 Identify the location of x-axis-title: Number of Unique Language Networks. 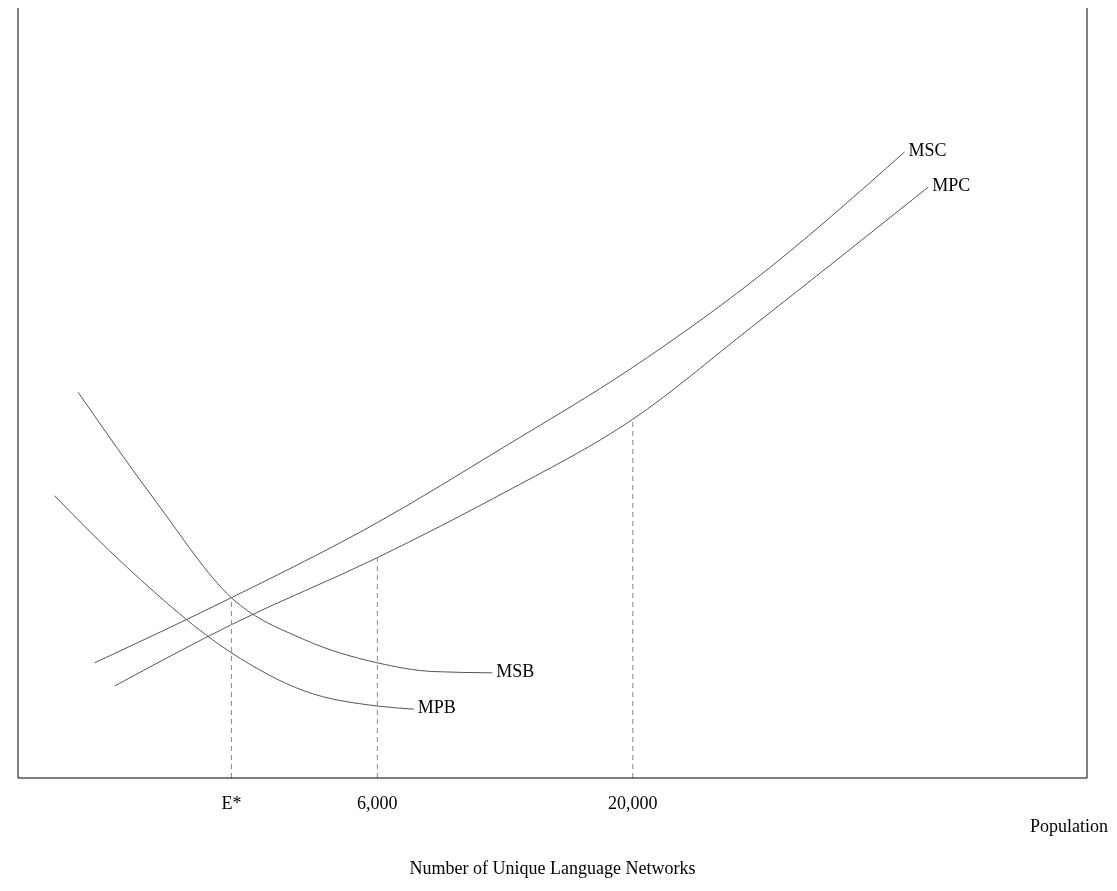
(552, 868).